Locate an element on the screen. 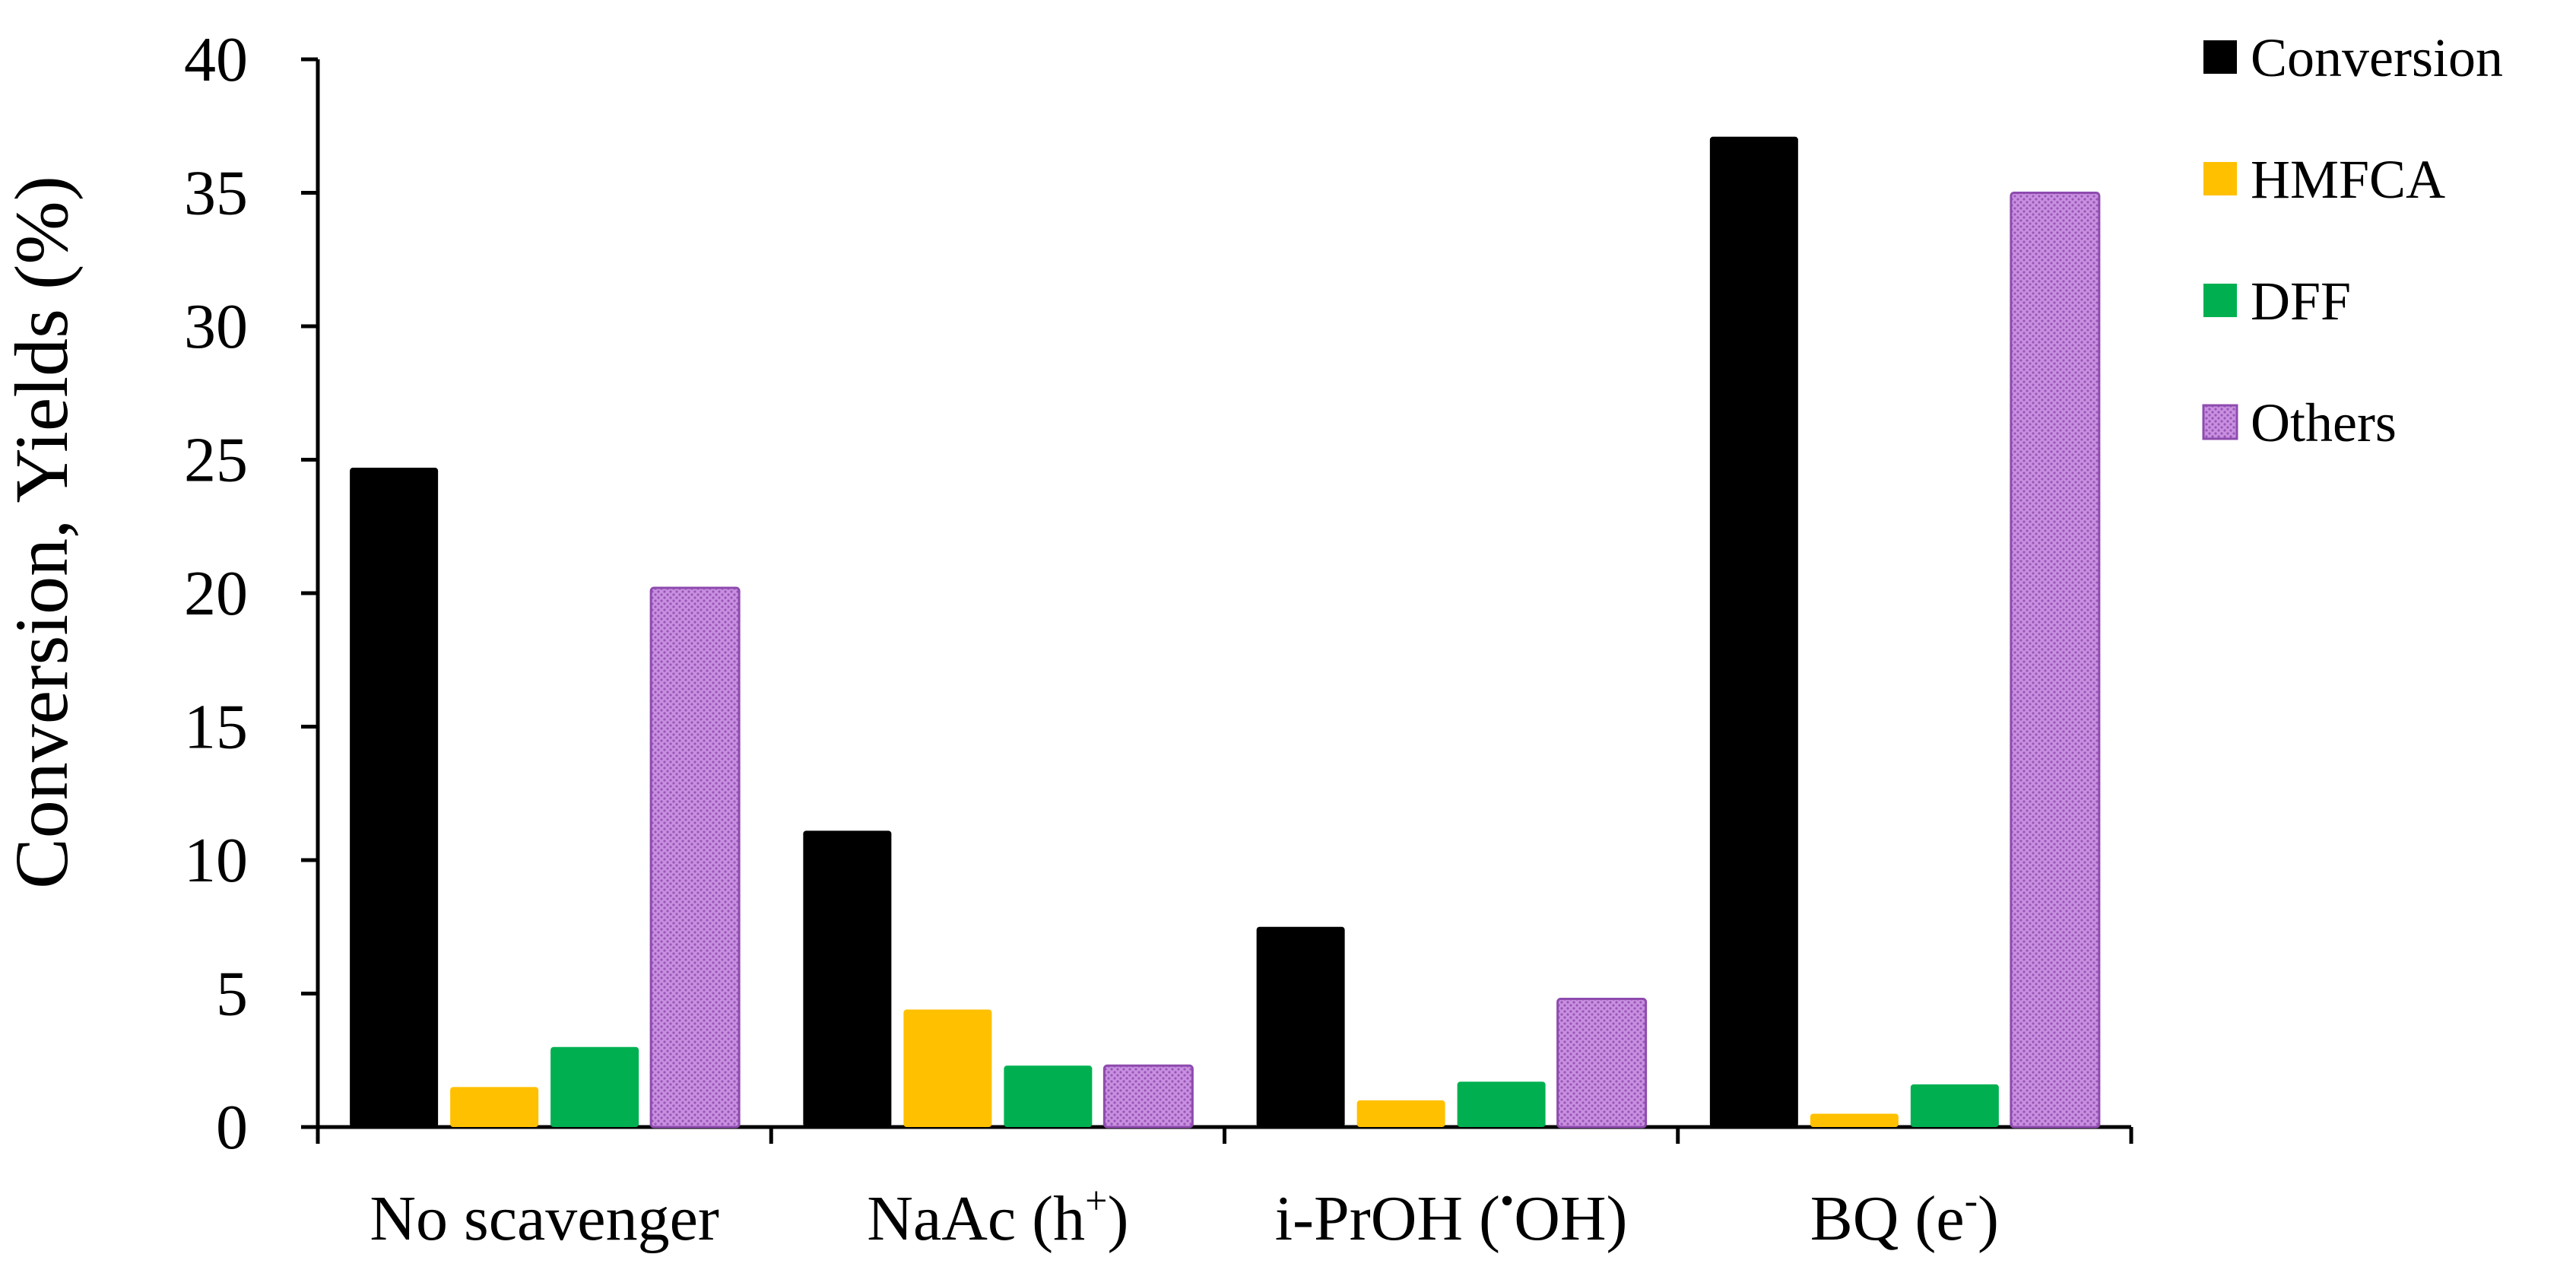 The height and width of the screenshot is (1270, 2576). x-tick-label: BQ (e-) is located at coordinates (1904, 1217).